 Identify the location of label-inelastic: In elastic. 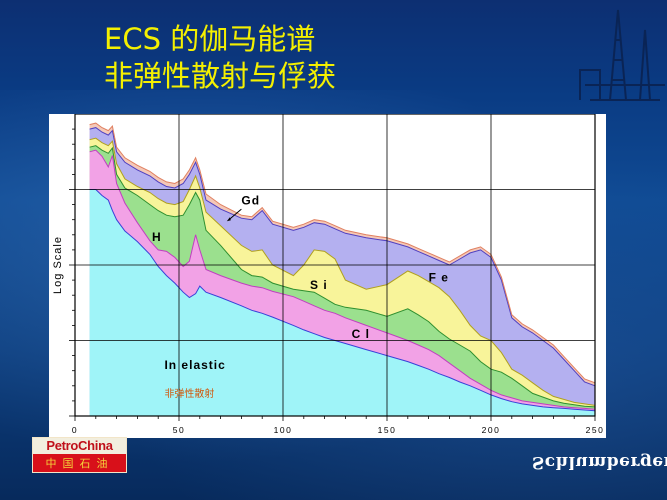
(194, 365).